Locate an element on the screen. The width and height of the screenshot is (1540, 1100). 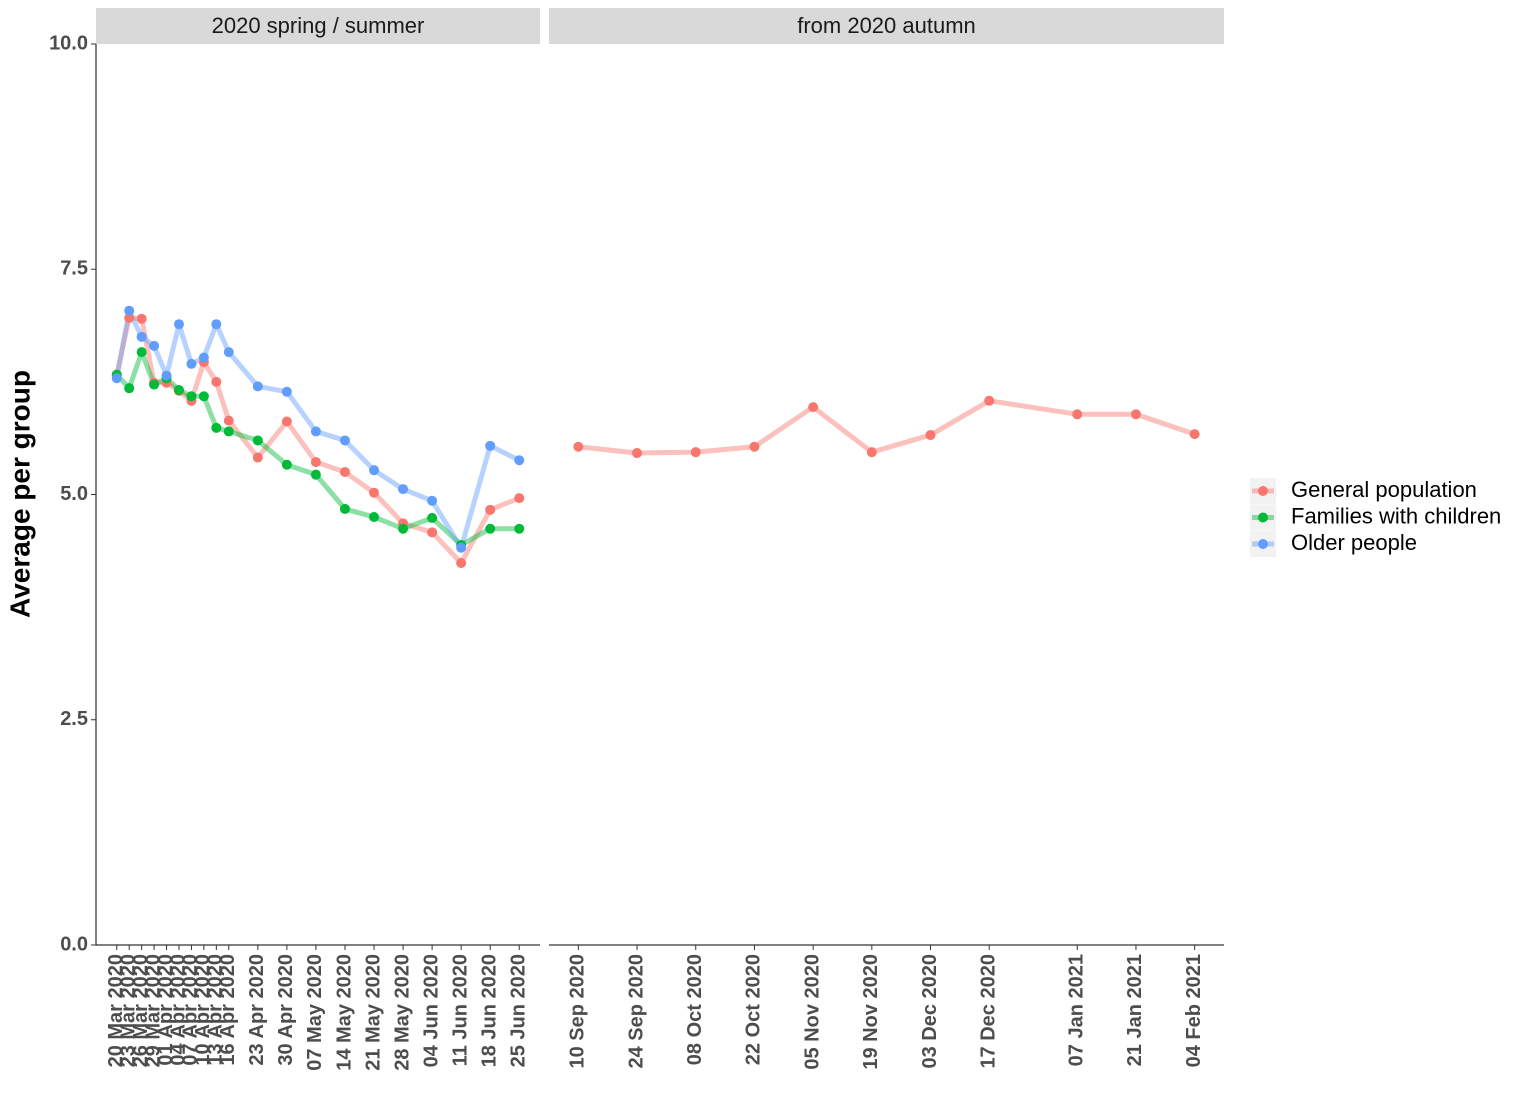
legend-label: Families with children is located at coordinates (1396, 515).